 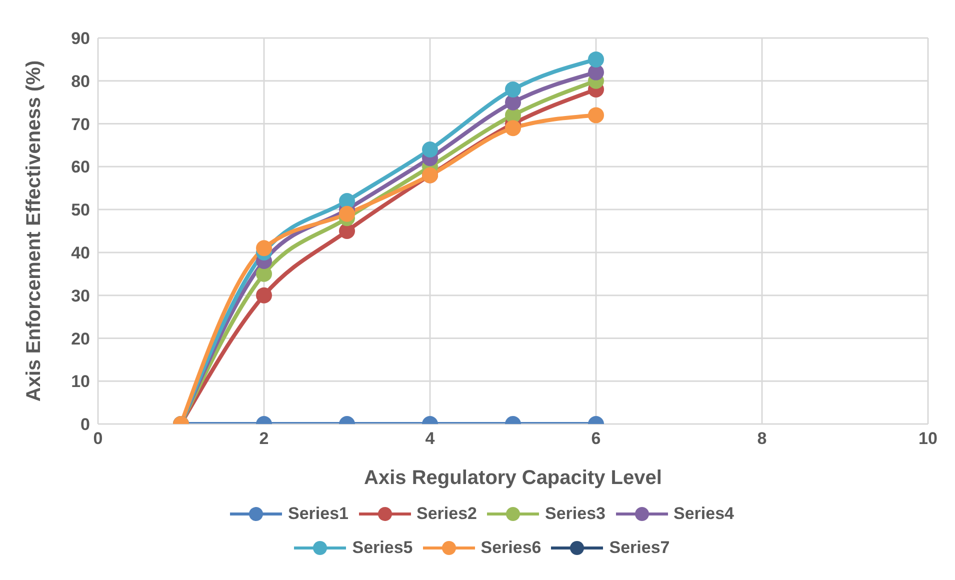 What do you see at coordinates (80, 252) in the screenshot?
I see `y-tick-label: 40` at bounding box center [80, 252].